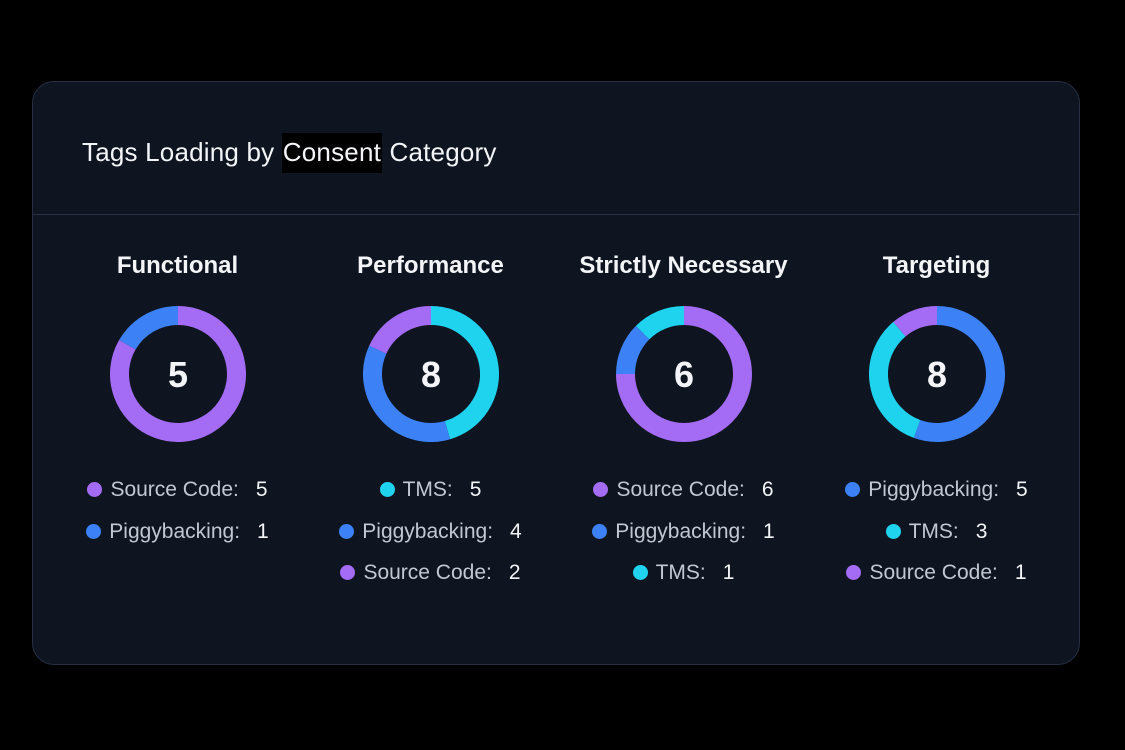  I want to click on legend-strictly-necessary: Source Code: 6 Piggybacking: 1 TMS: 1, so click(683, 540).